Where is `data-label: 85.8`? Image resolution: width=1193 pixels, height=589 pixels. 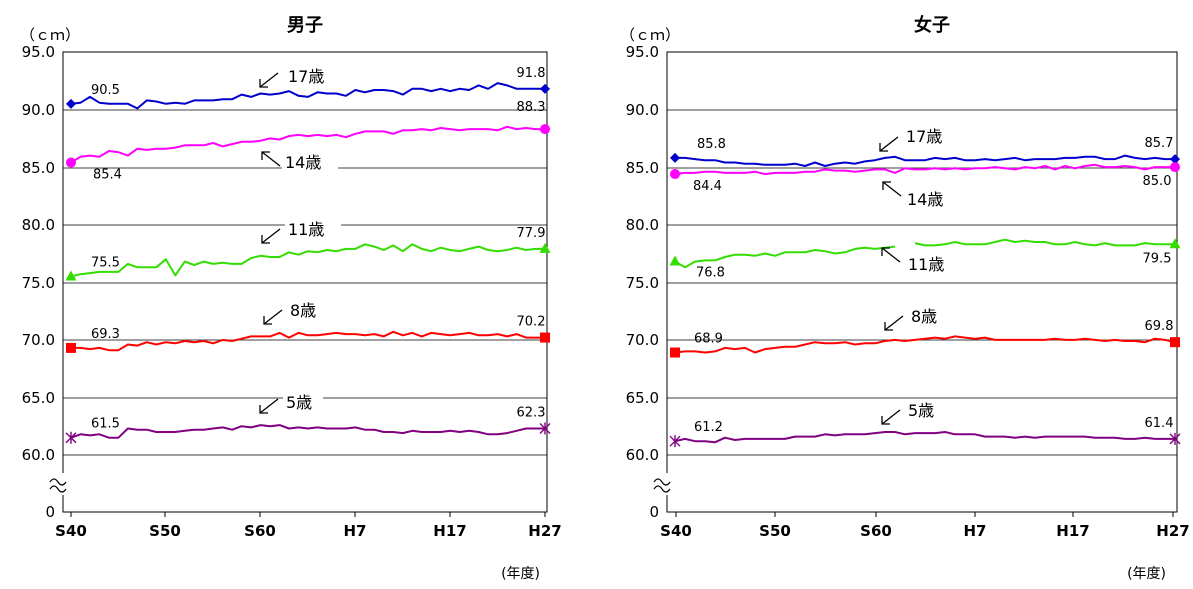
data-label: 85.8 is located at coordinates (711, 144).